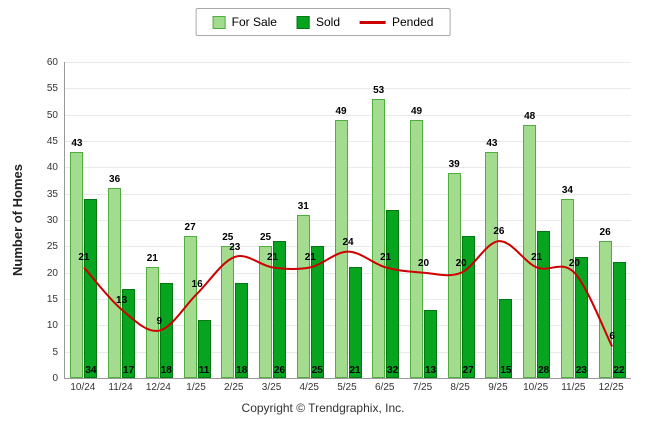  What do you see at coordinates (91, 370) in the screenshot?
I see `sold-value-label: 34` at bounding box center [91, 370].